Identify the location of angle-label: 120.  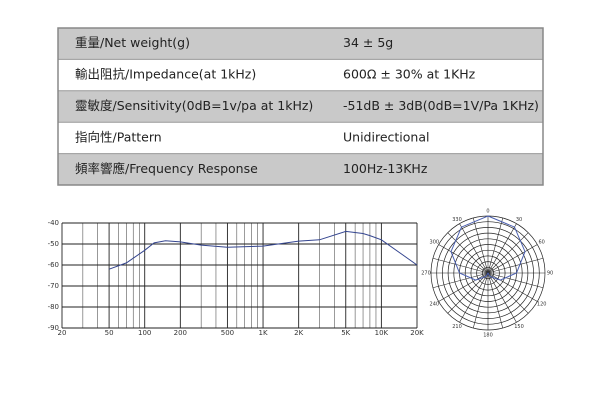
(542, 305).